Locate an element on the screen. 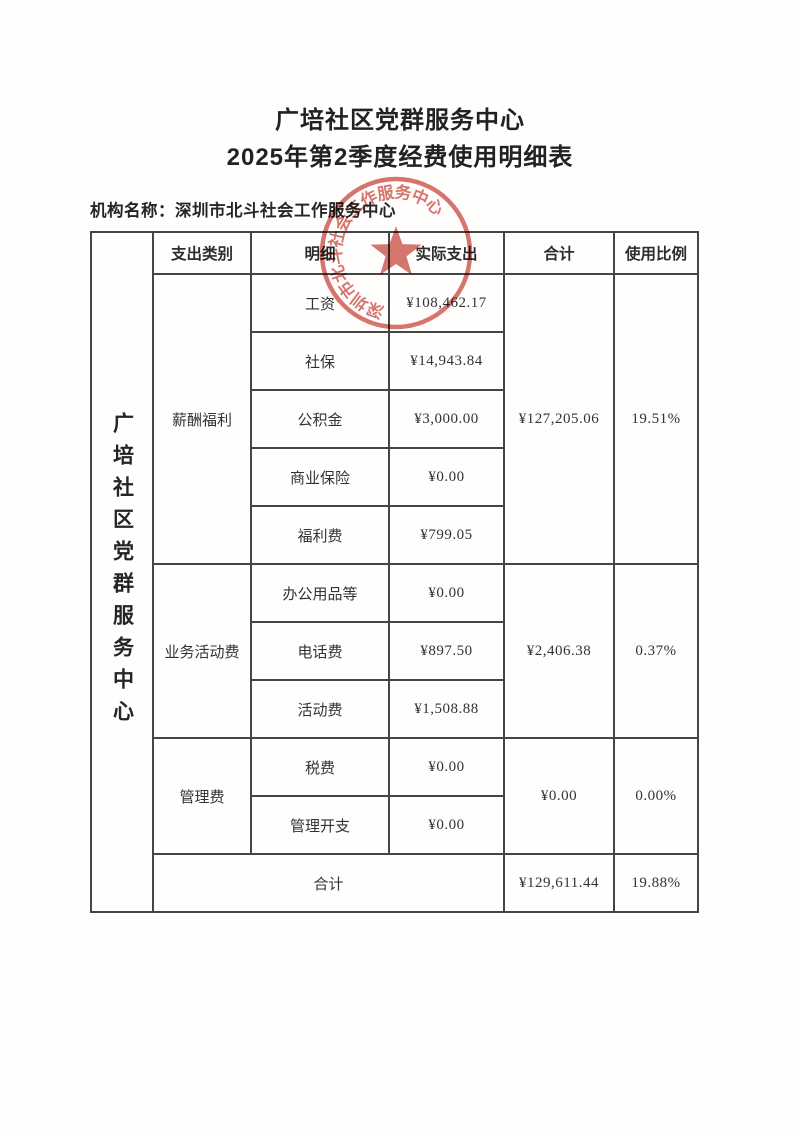 This screenshot has height=1132, width=800. table-row: 管理开支 ¥0.00 is located at coordinates (394, 825).